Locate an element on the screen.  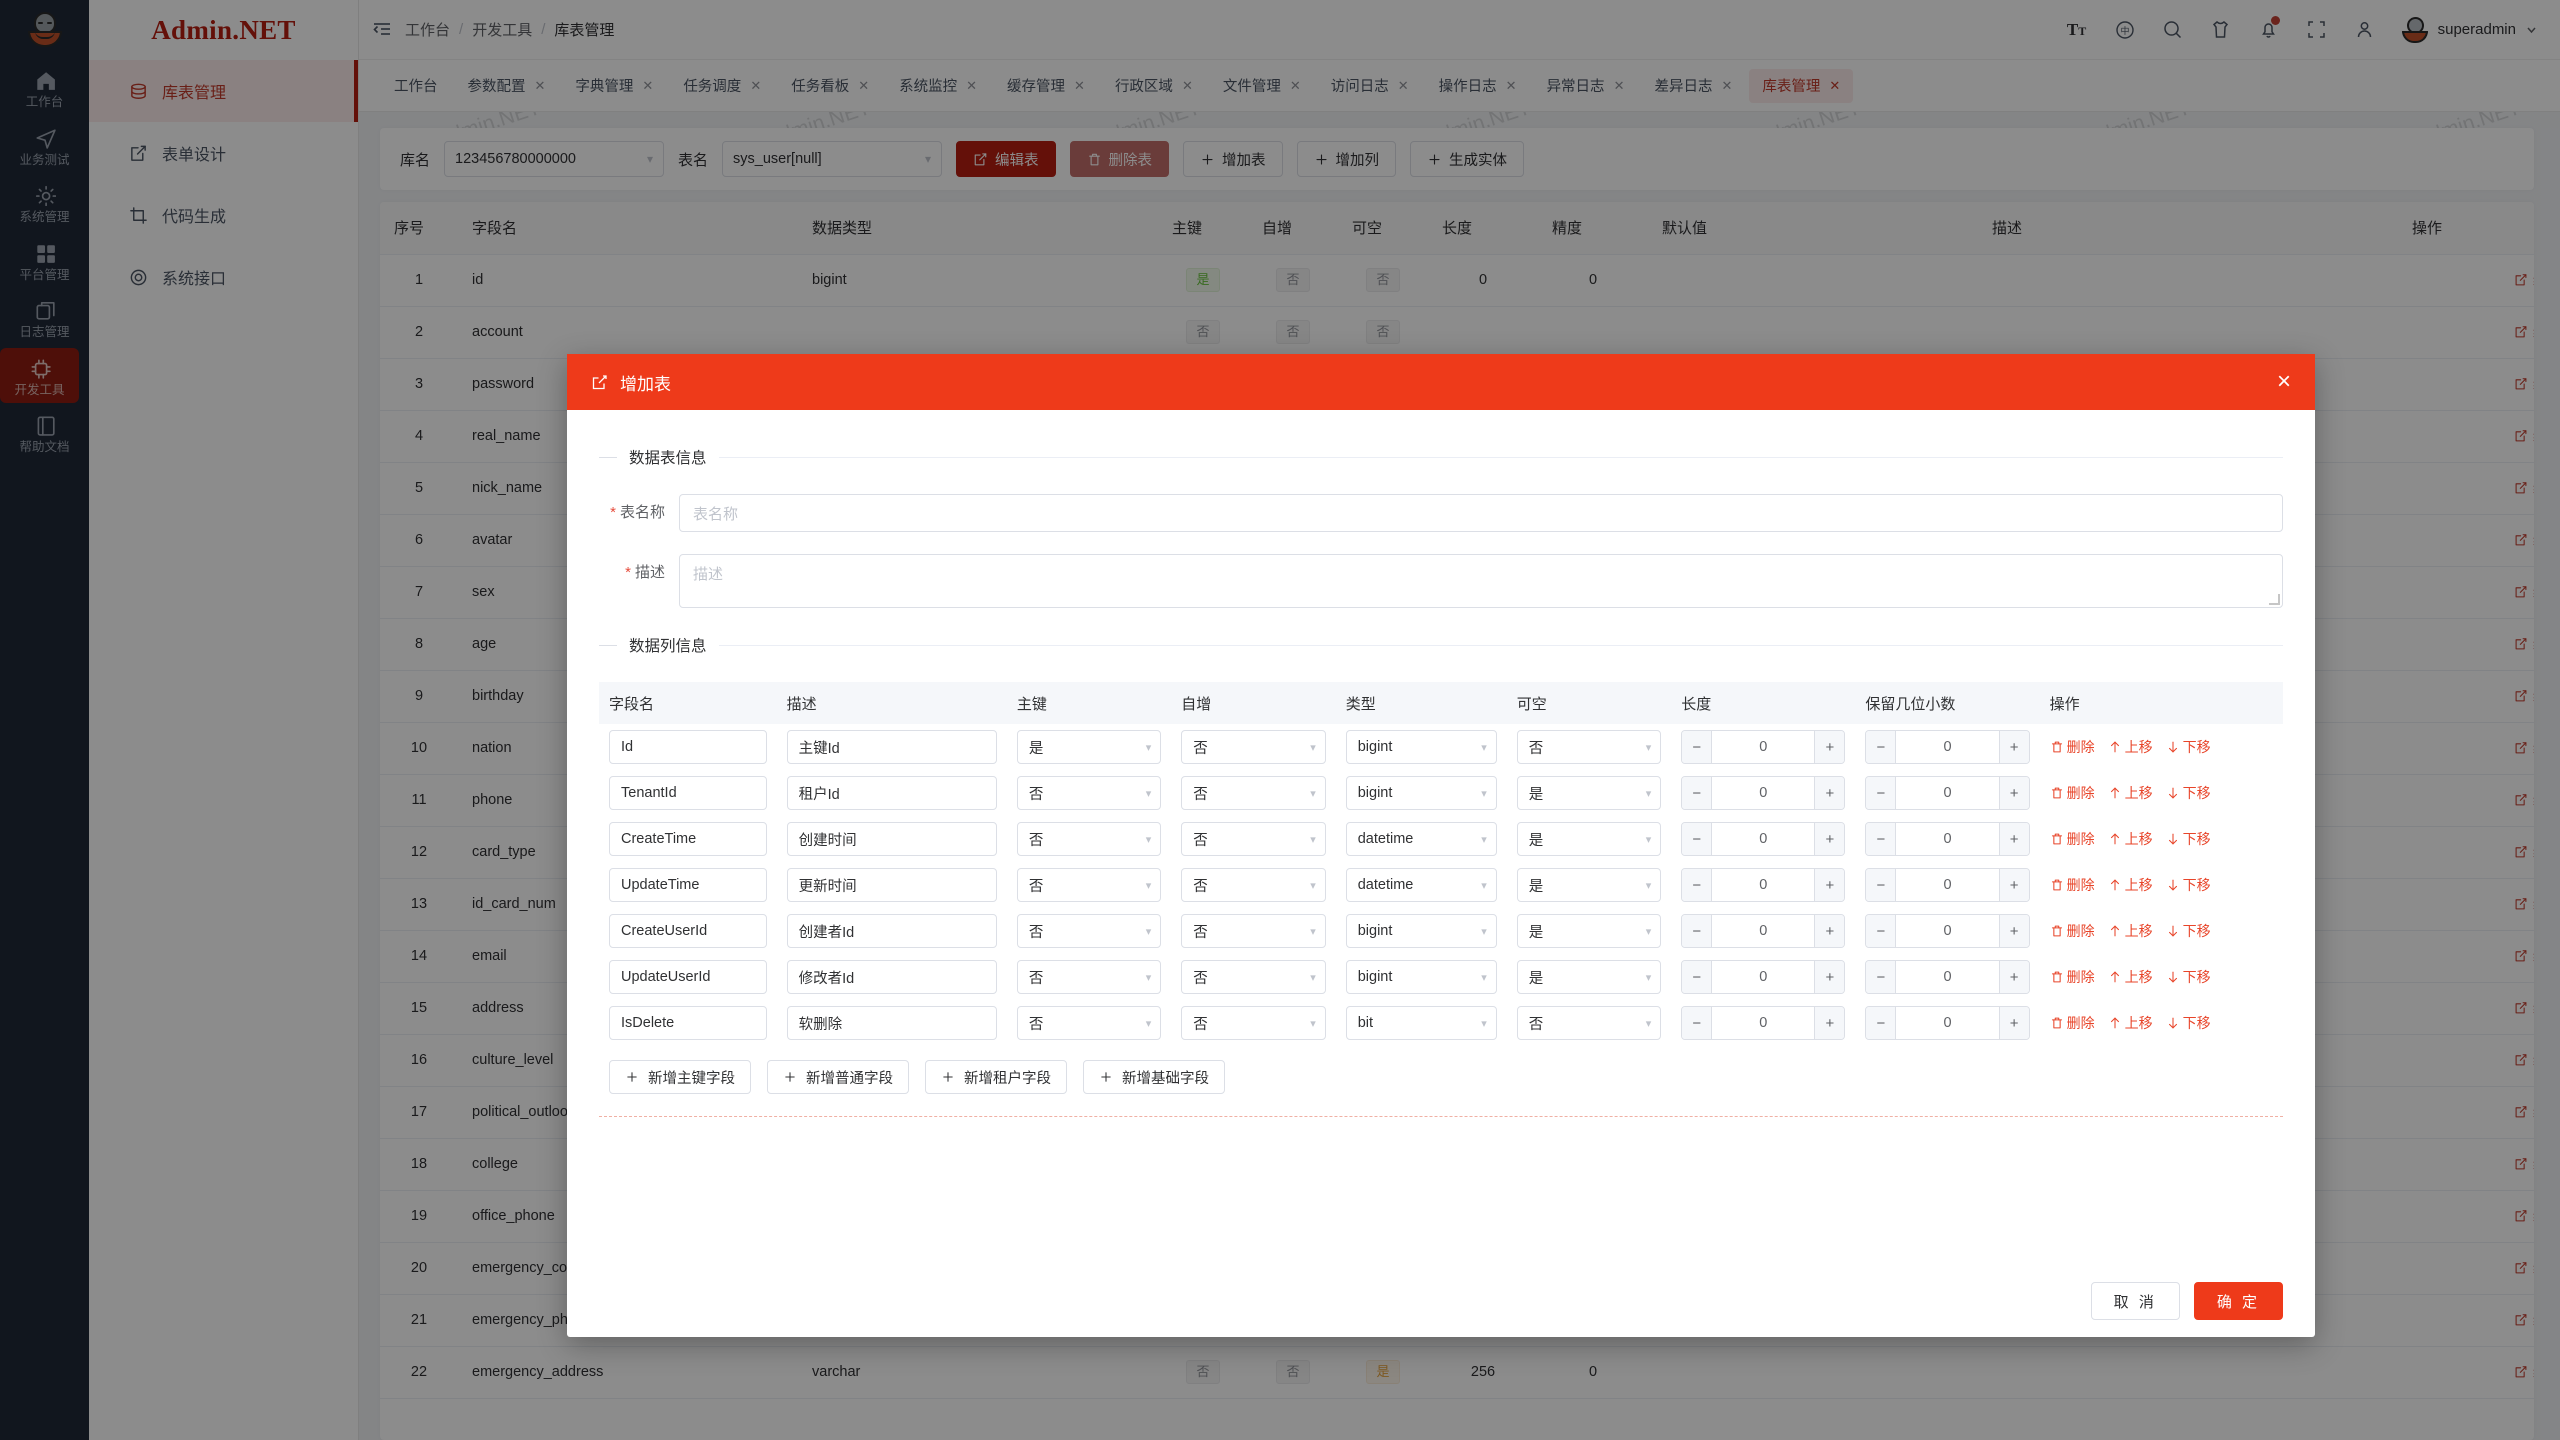
add-field-button-3: 新增基础字段 is located at coordinates (1154, 1077).